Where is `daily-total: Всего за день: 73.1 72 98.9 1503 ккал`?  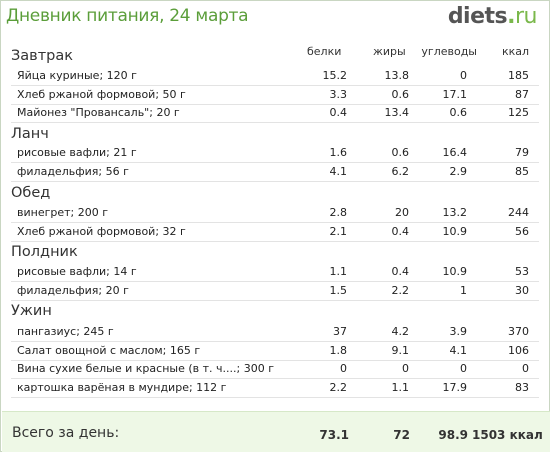
daily-total: Всего за день: 73.1 72 98.9 1503 ккал is located at coordinates (276, 431).